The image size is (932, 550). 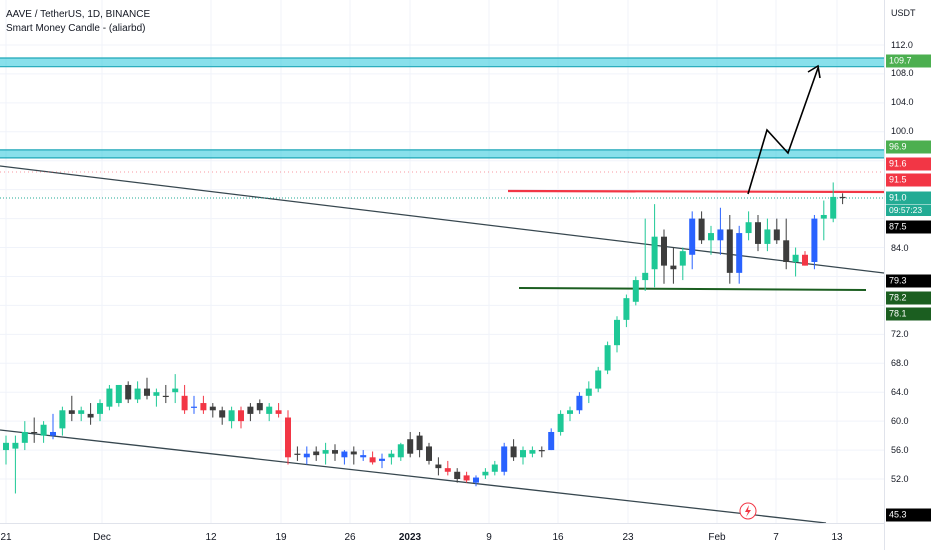 What do you see at coordinates (78, 14) in the screenshot?
I see `symbol-title: AAVE / TetherUS, 1D, BINANCE` at bounding box center [78, 14].